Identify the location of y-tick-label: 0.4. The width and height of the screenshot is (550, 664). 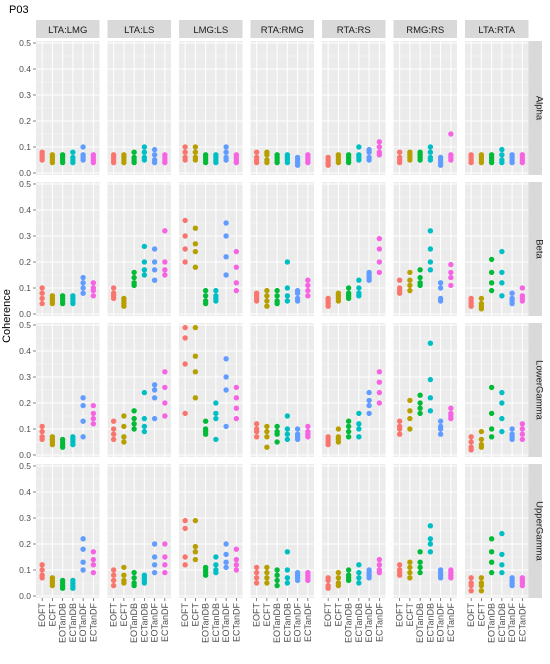
(25, 69).